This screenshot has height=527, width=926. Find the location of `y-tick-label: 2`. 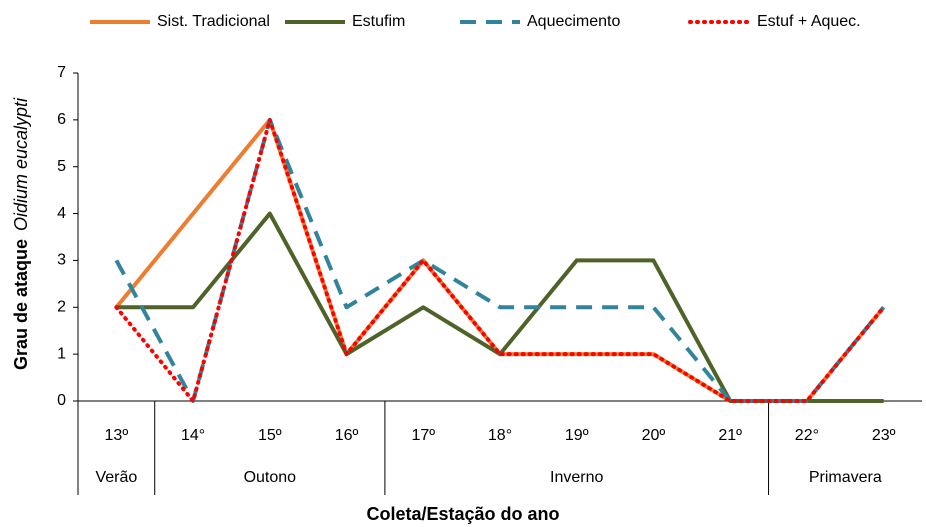

y-tick-label: 2 is located at coordinates (61, 307).